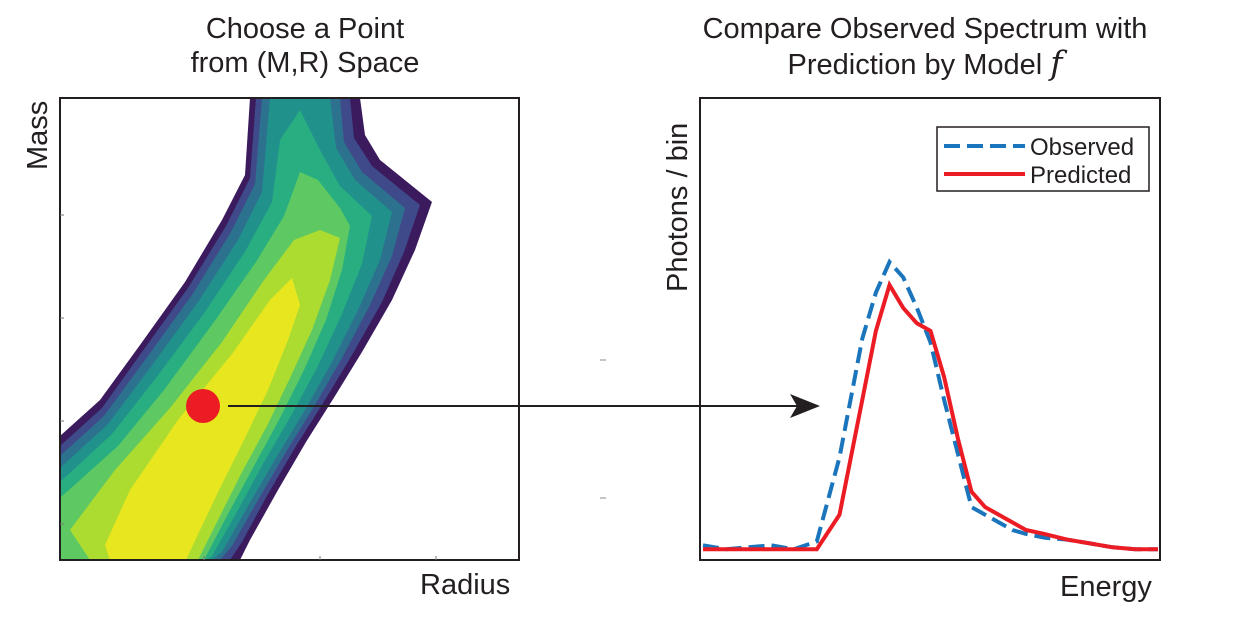 This screenshot has height=624, width=1245. I want to click on left-title-line1: Choose a Point, so click(305, 29).